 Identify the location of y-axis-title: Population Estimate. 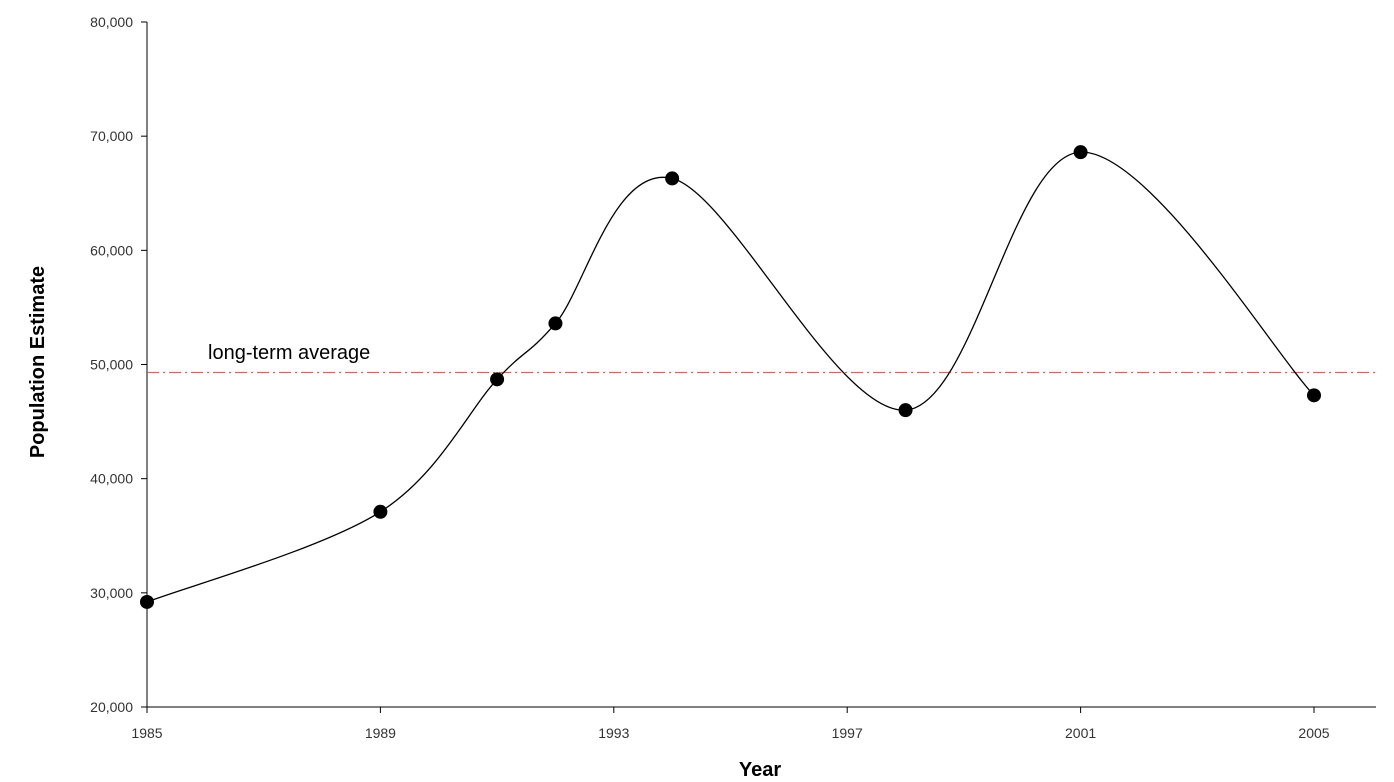
(38, 362).